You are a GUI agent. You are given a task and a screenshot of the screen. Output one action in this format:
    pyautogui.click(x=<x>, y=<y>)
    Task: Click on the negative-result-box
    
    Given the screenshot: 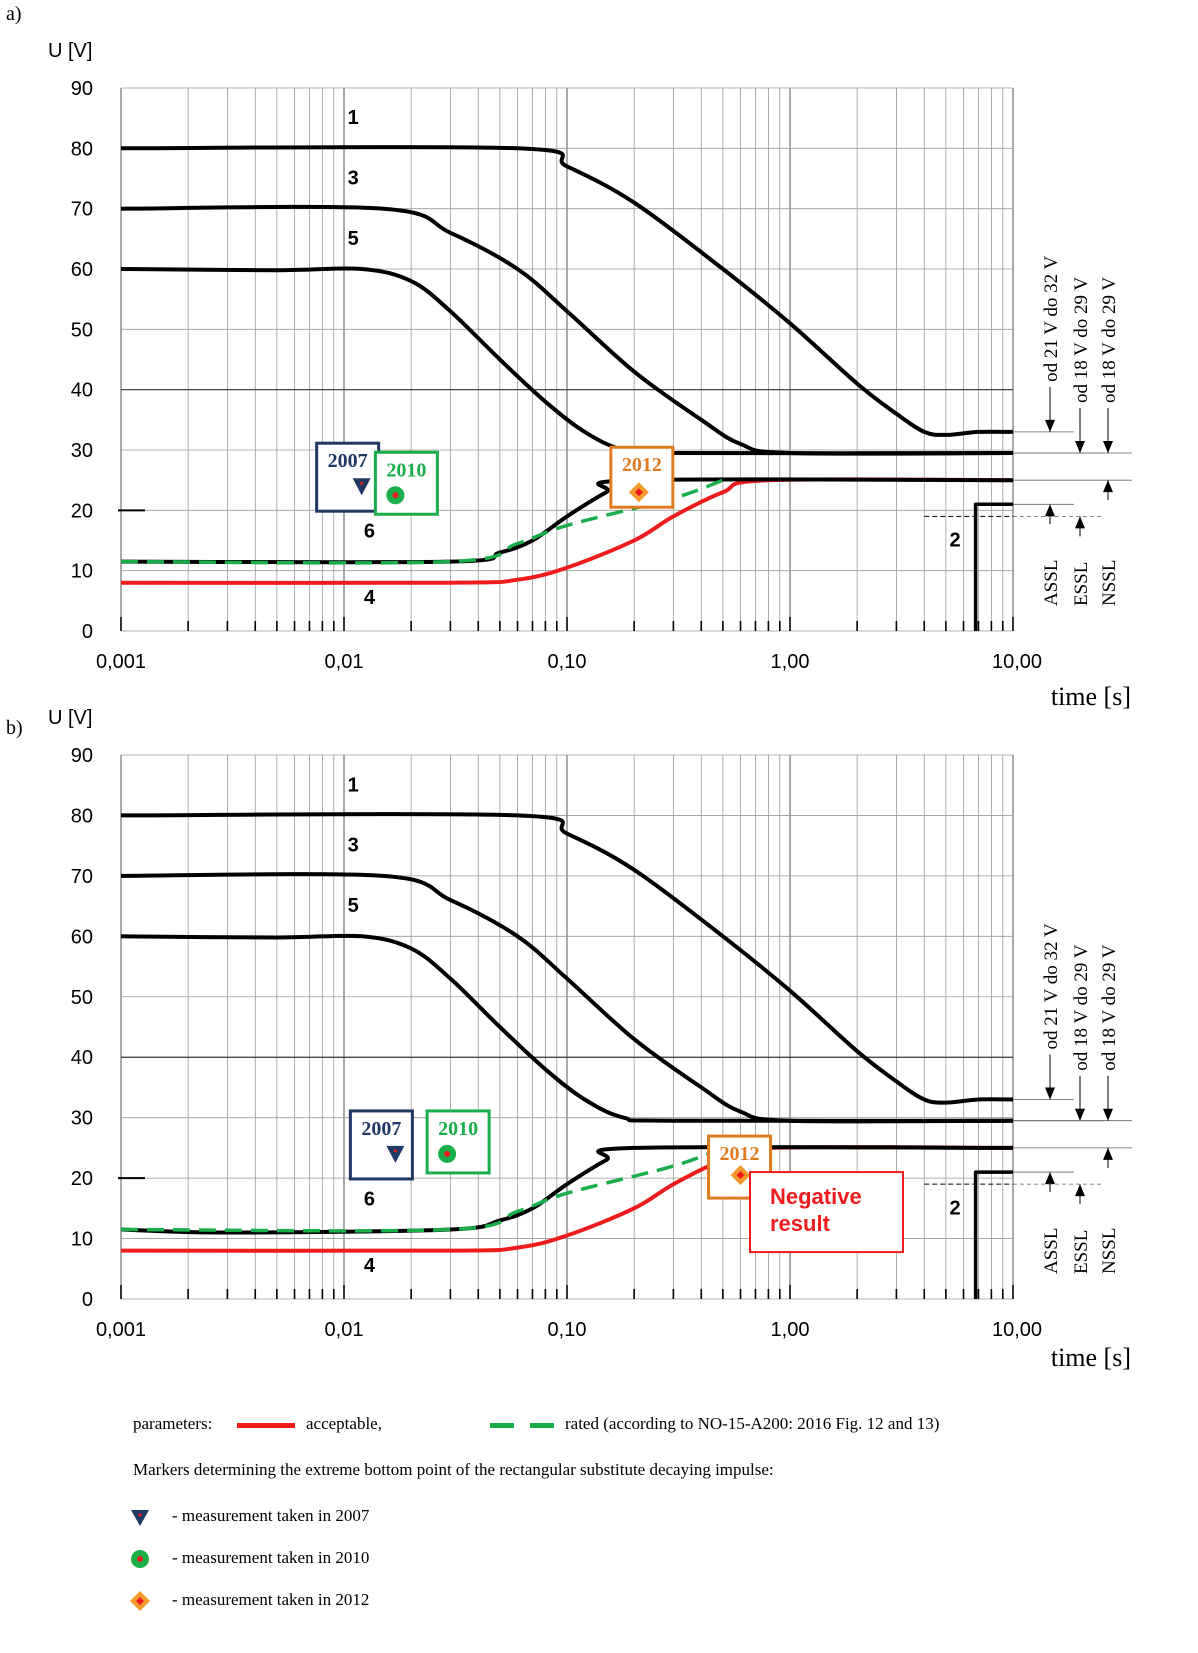 What is the action you would take?
    pyautogui.click(x=826, y=1212)
    